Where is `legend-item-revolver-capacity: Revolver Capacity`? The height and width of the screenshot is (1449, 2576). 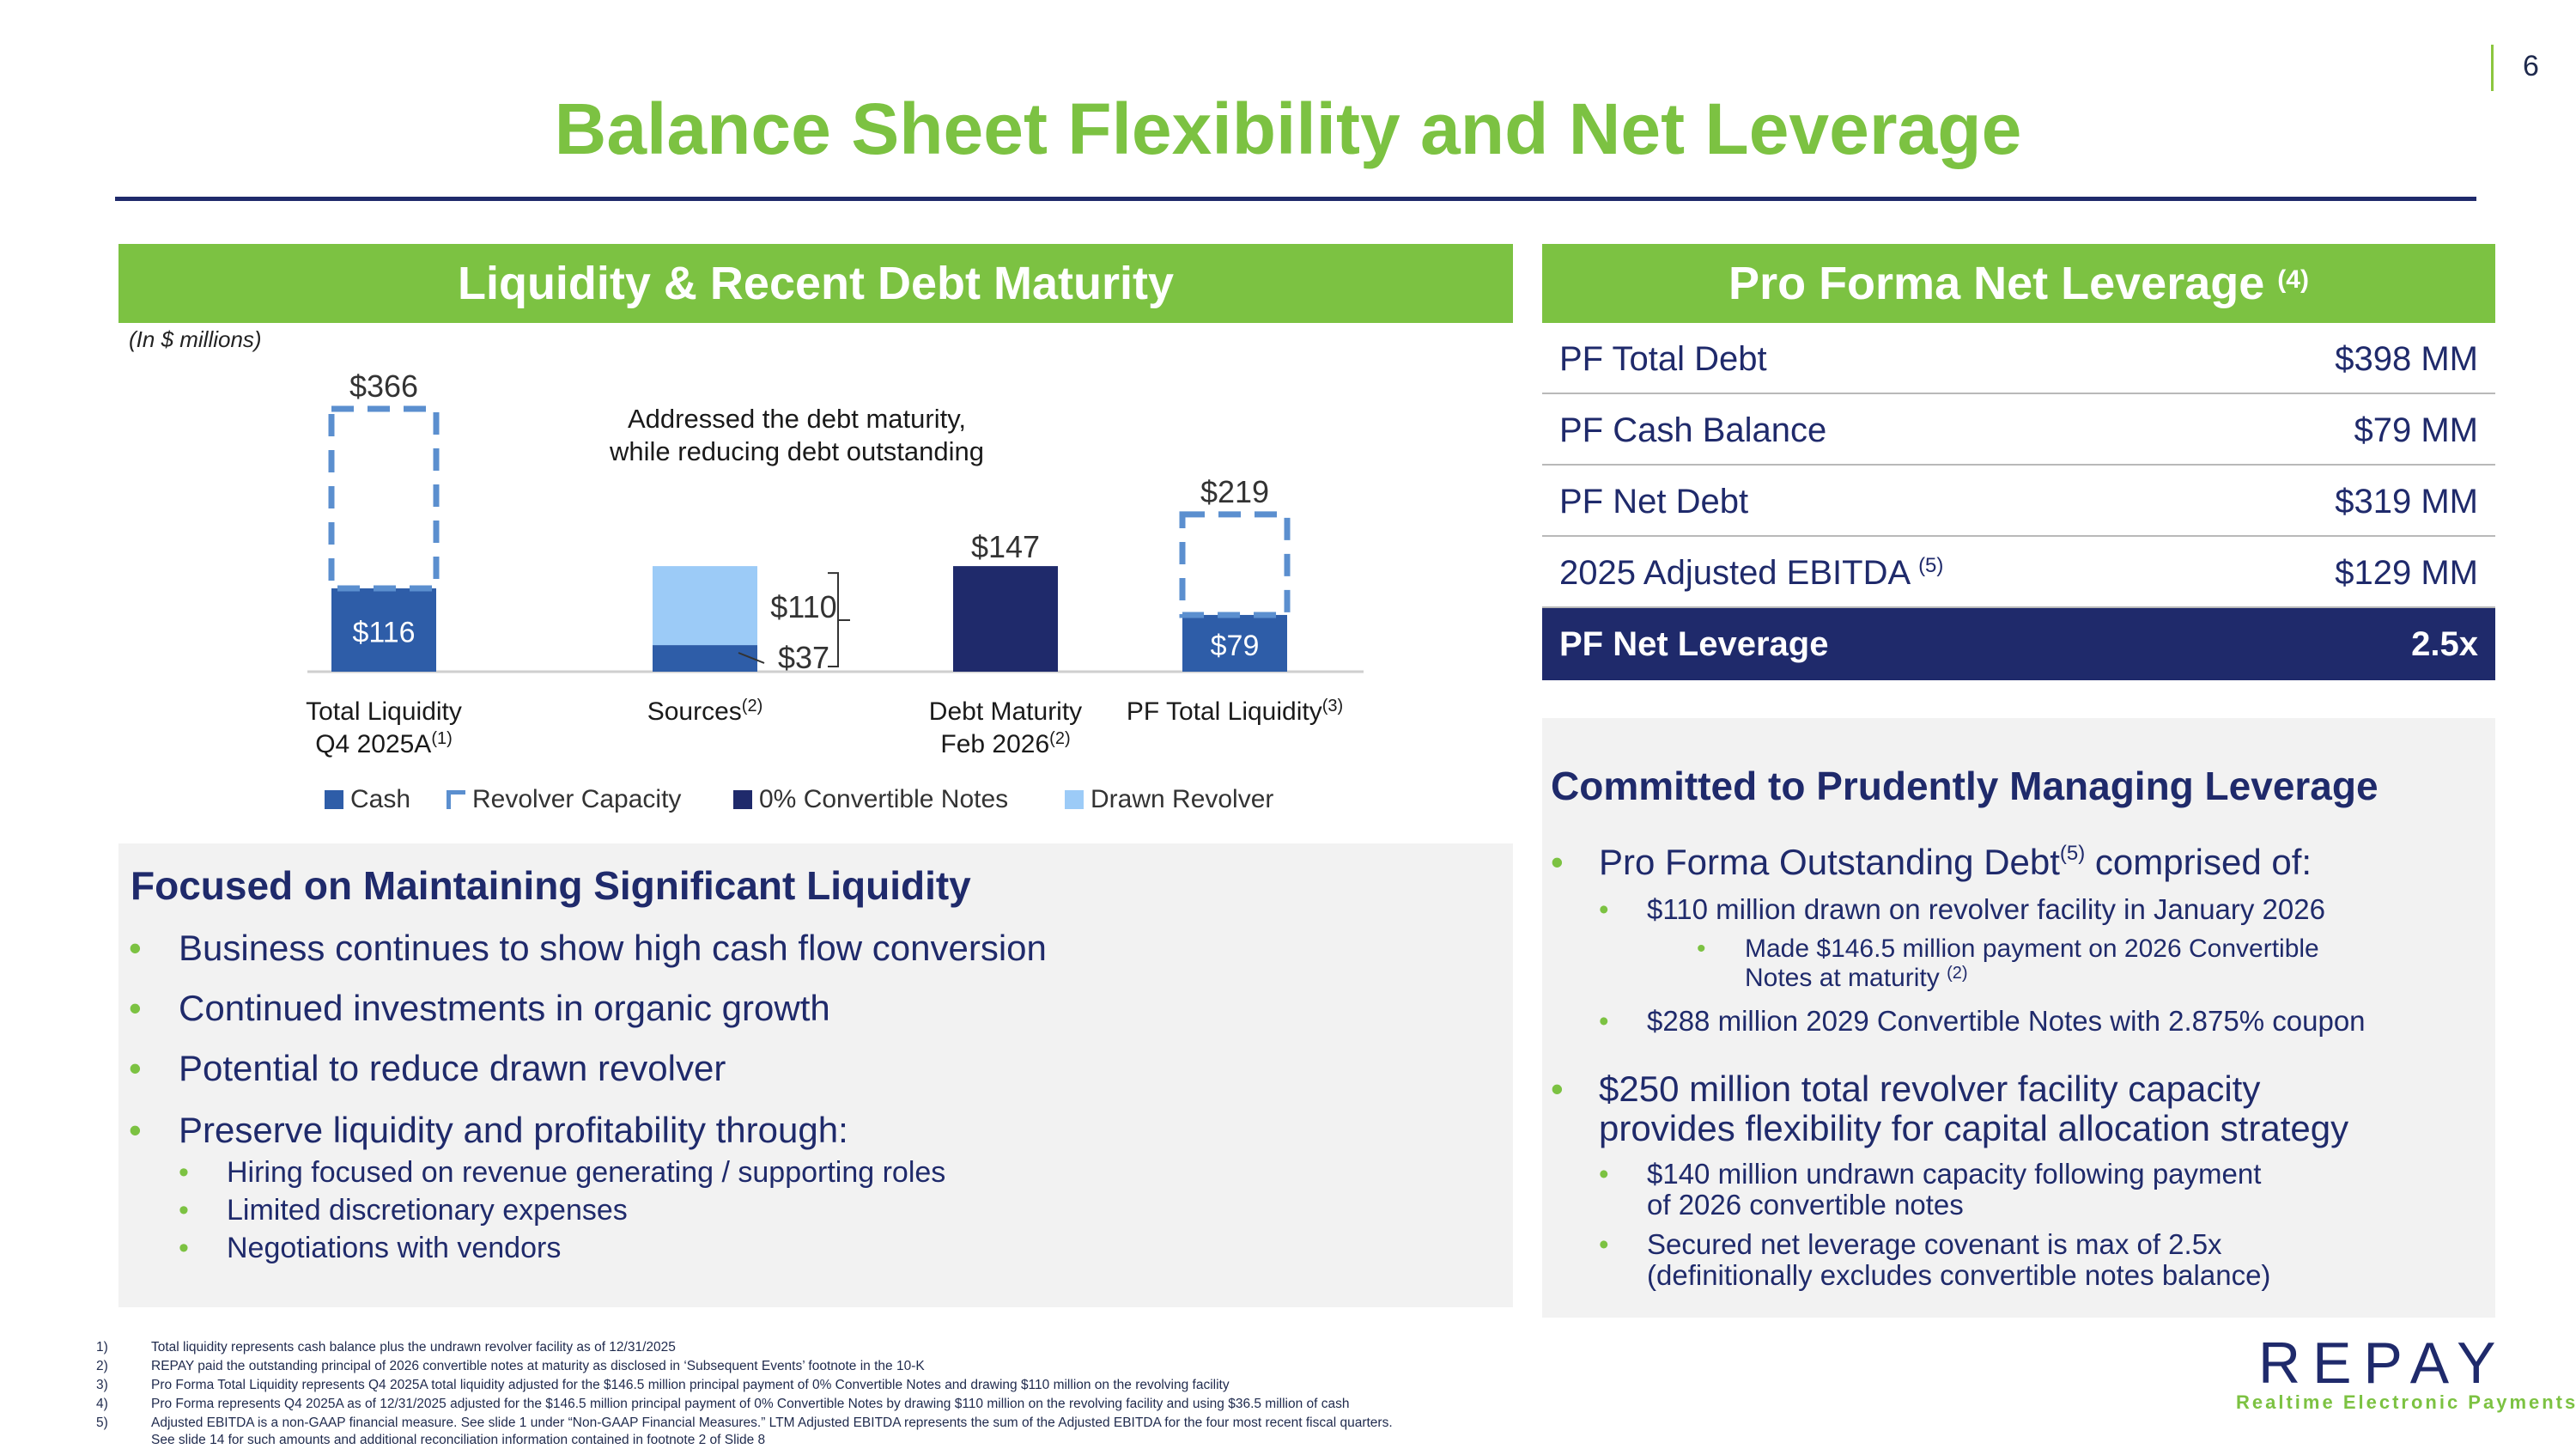
legend-item-revolver-capacity: Revolver Capacity is located at coordinates (564, 799).